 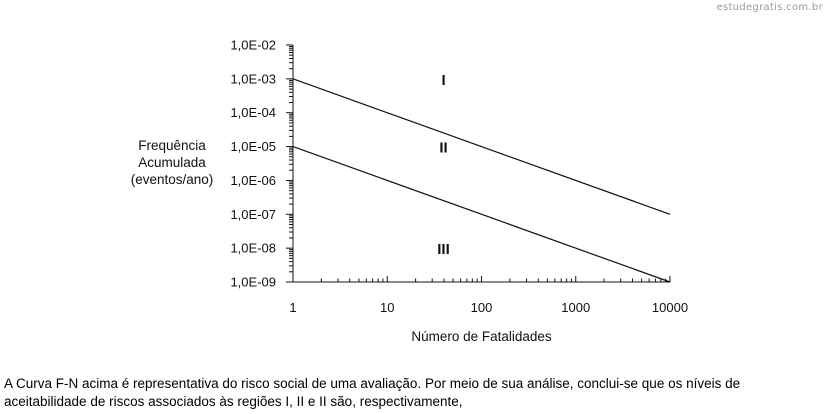 I want to click on y-tick-label: 1,0E-09, so click(x=253, y=282).